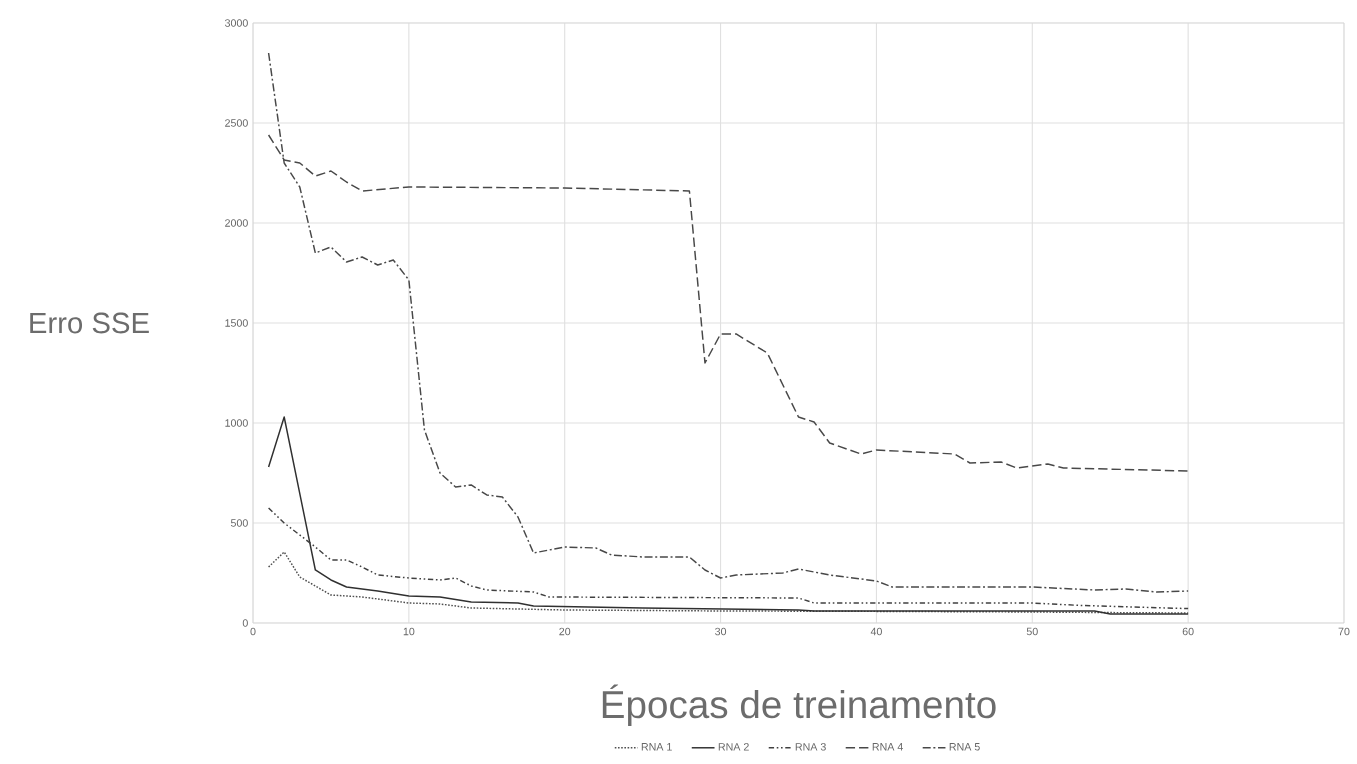  I want to click on y-tick-label: 0, so click(245, 623).